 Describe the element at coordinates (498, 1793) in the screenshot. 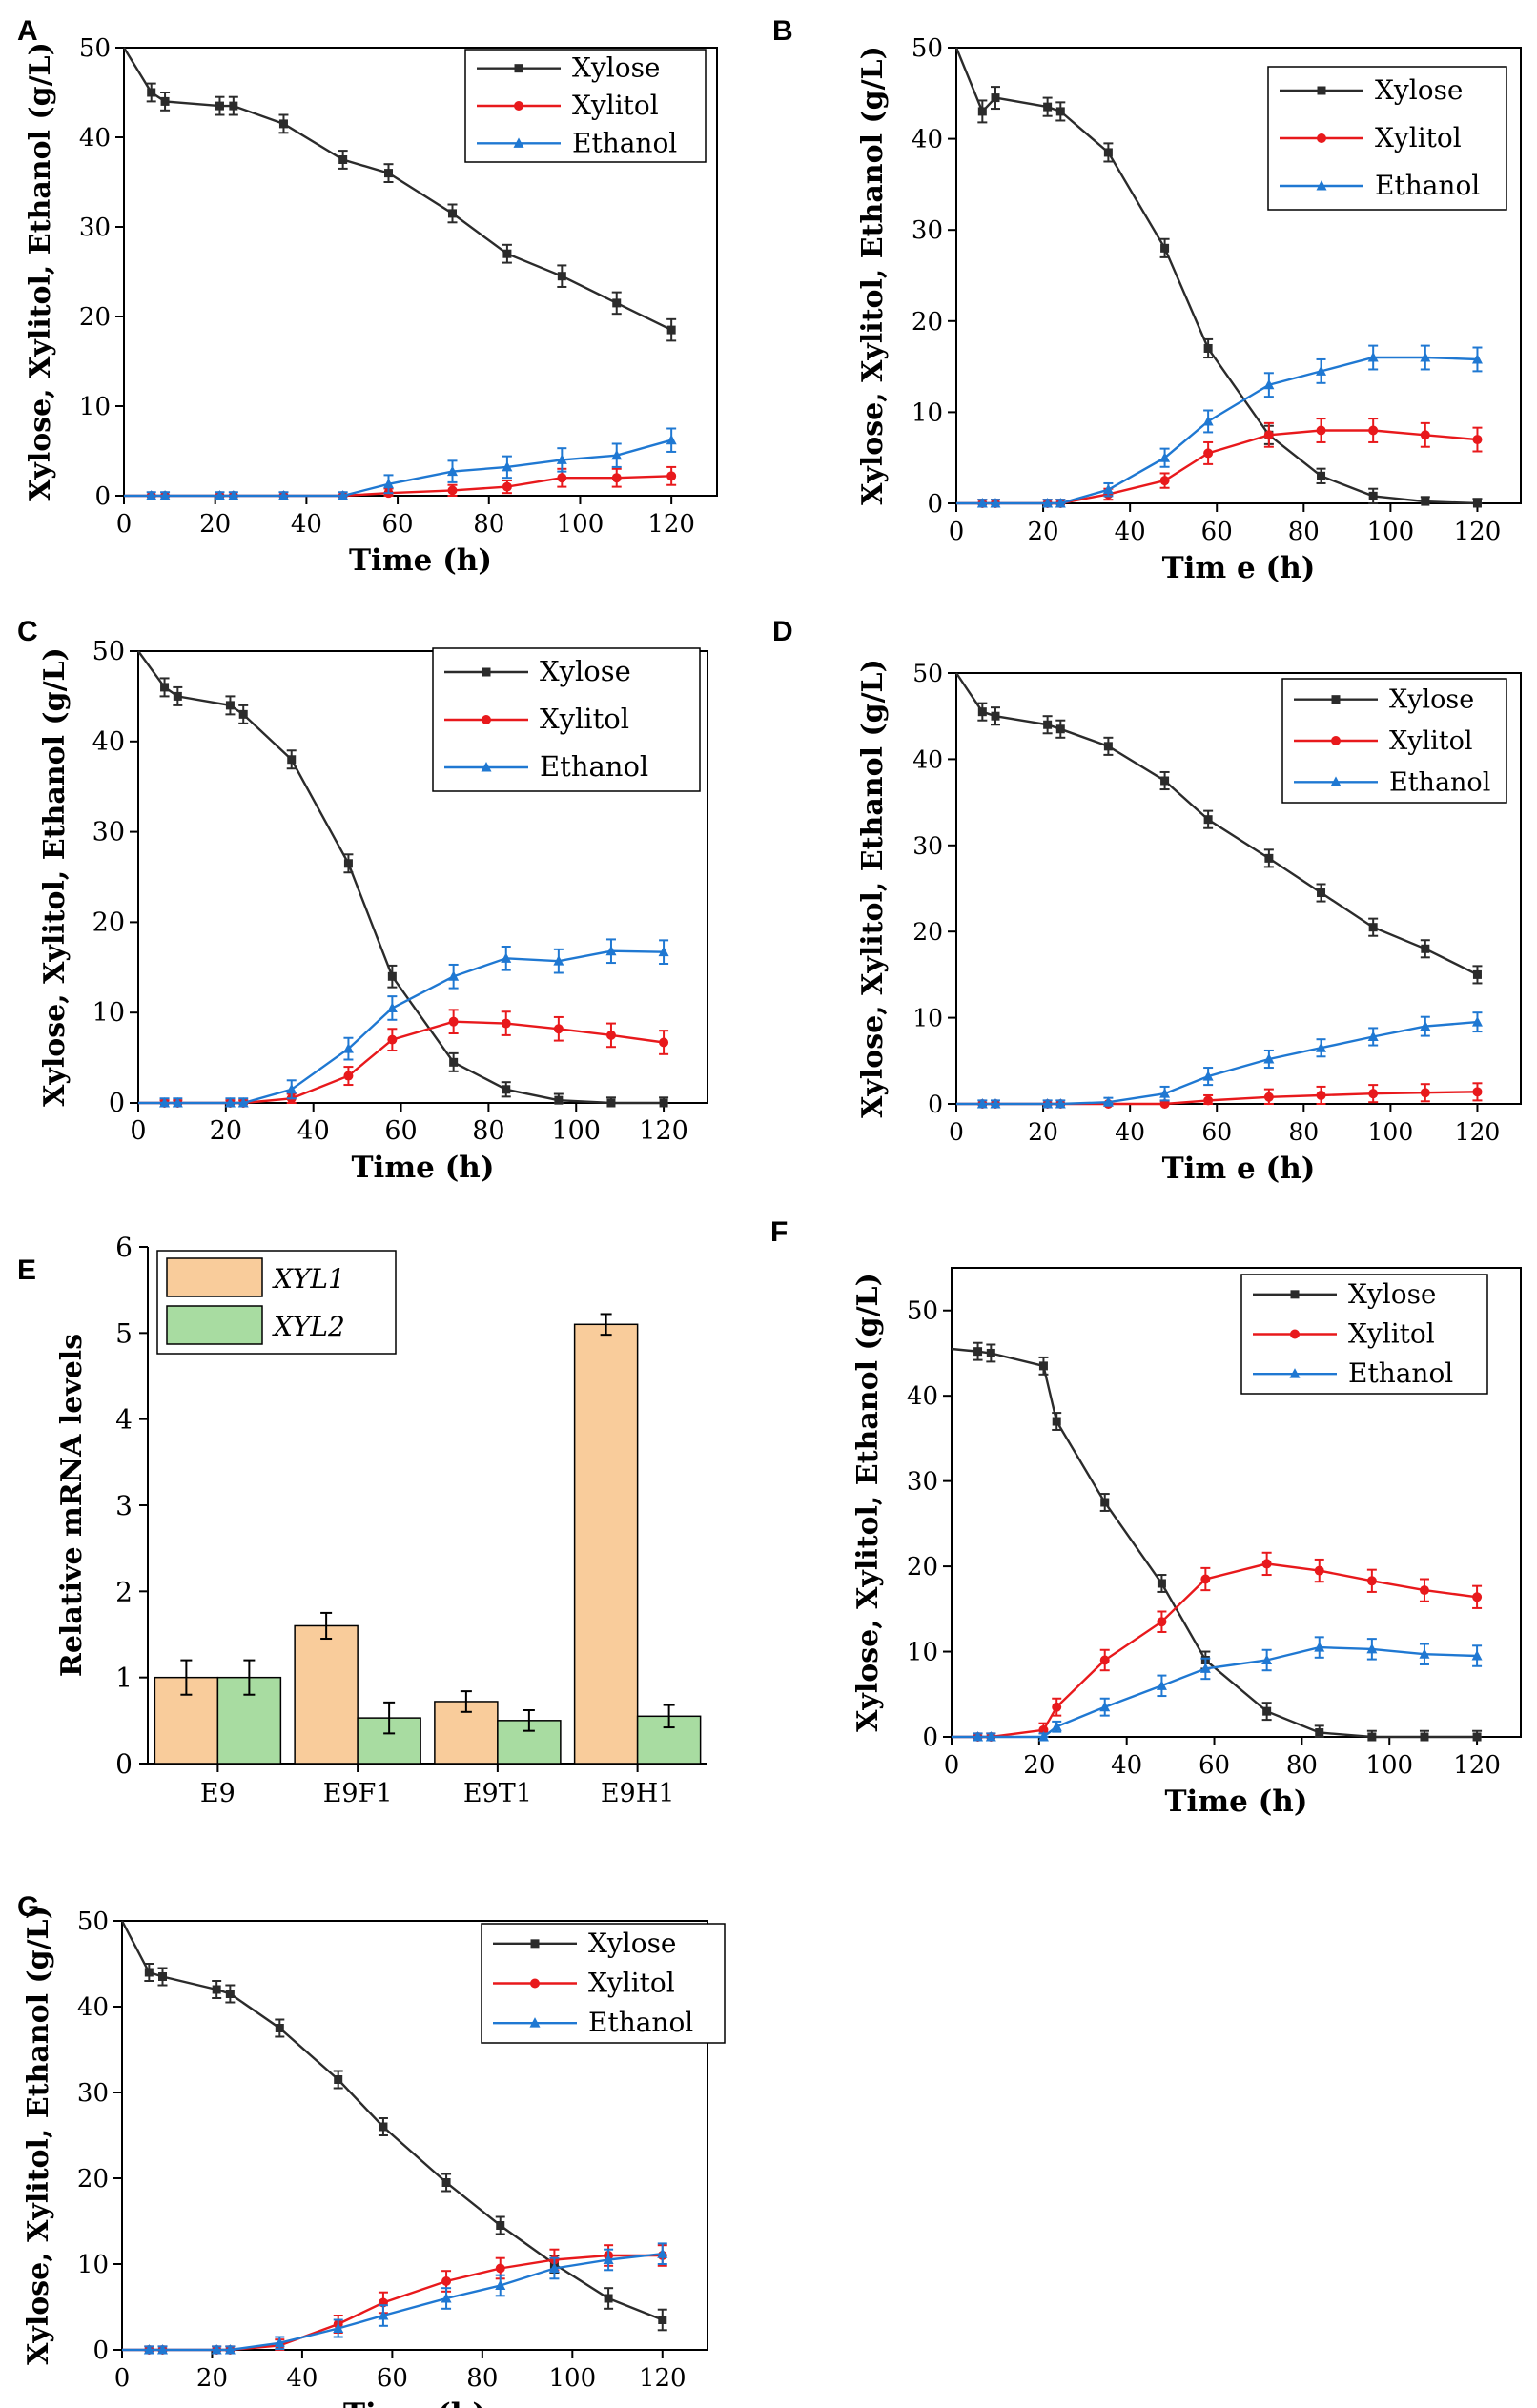

I see `x-tick-label: E9T1` at that location.